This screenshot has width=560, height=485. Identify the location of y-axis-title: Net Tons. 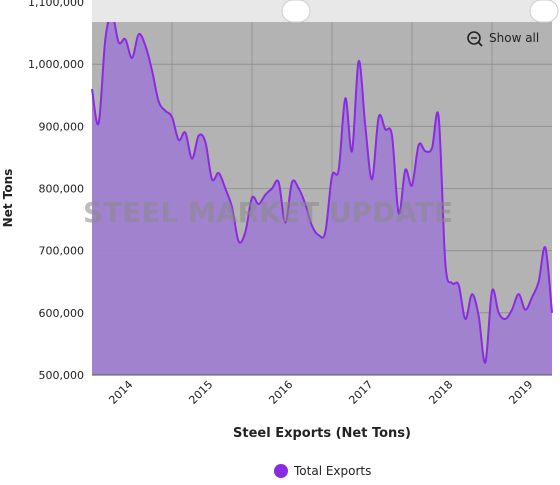
(8, 198).